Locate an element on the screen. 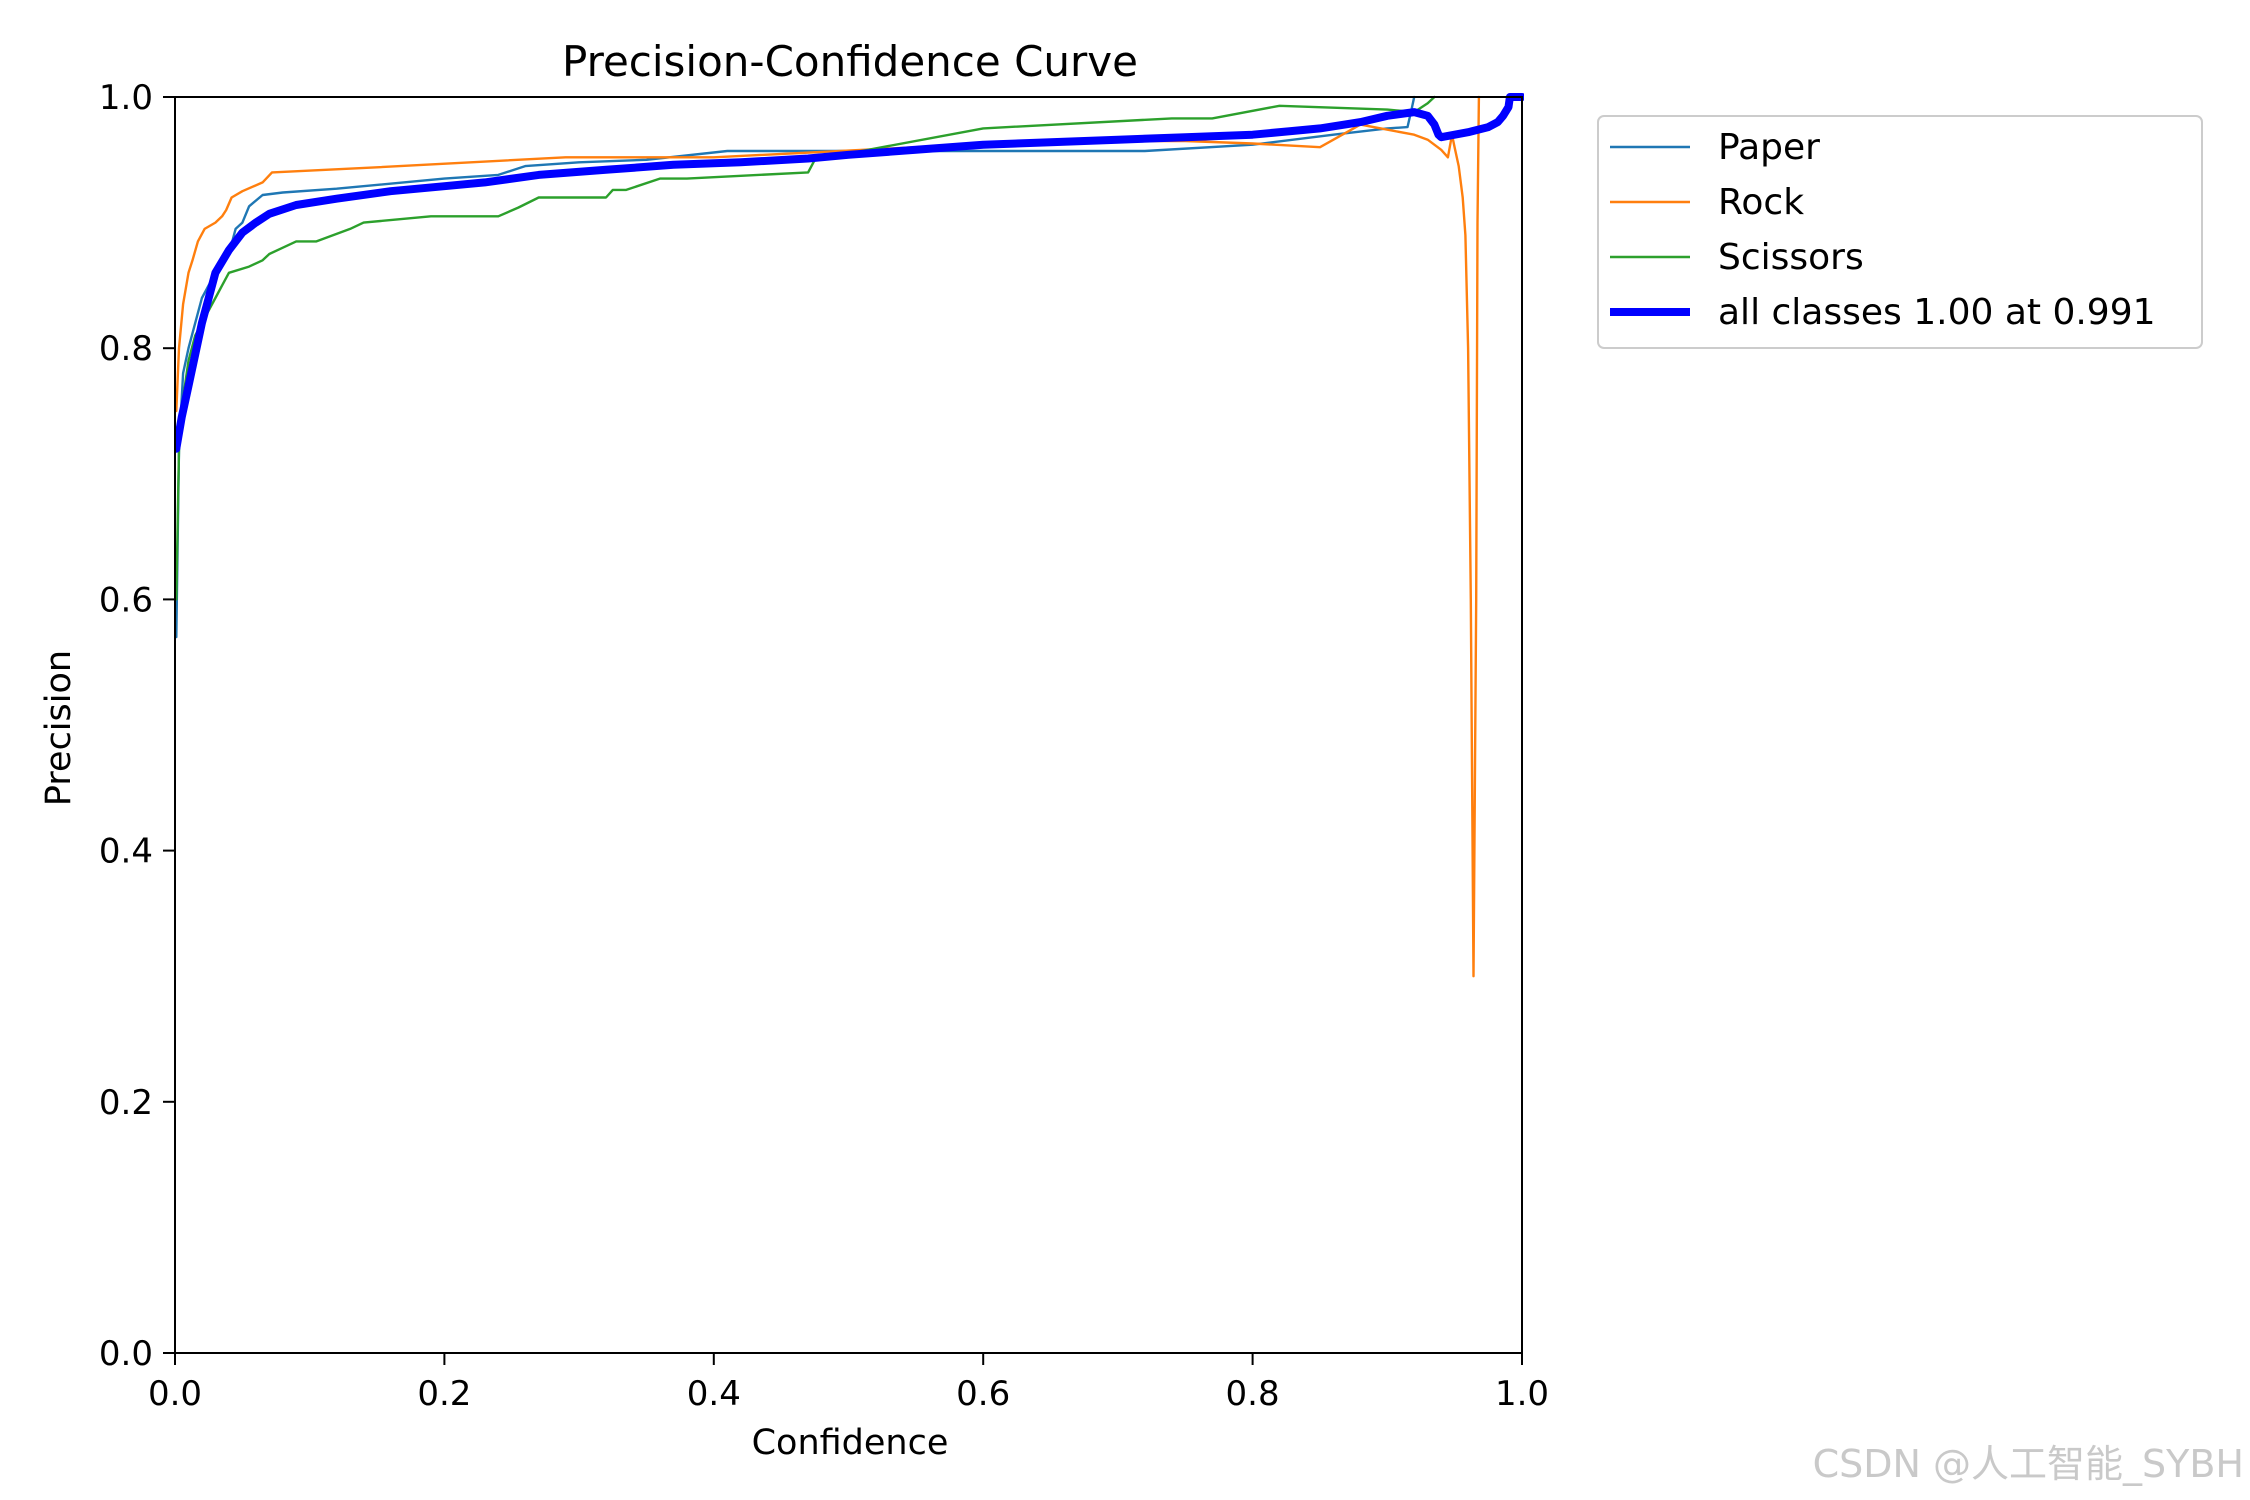 This screenshot has height=1500, width=2250. x-tick-label: 0.6 is located at coordinates (983, 1394).